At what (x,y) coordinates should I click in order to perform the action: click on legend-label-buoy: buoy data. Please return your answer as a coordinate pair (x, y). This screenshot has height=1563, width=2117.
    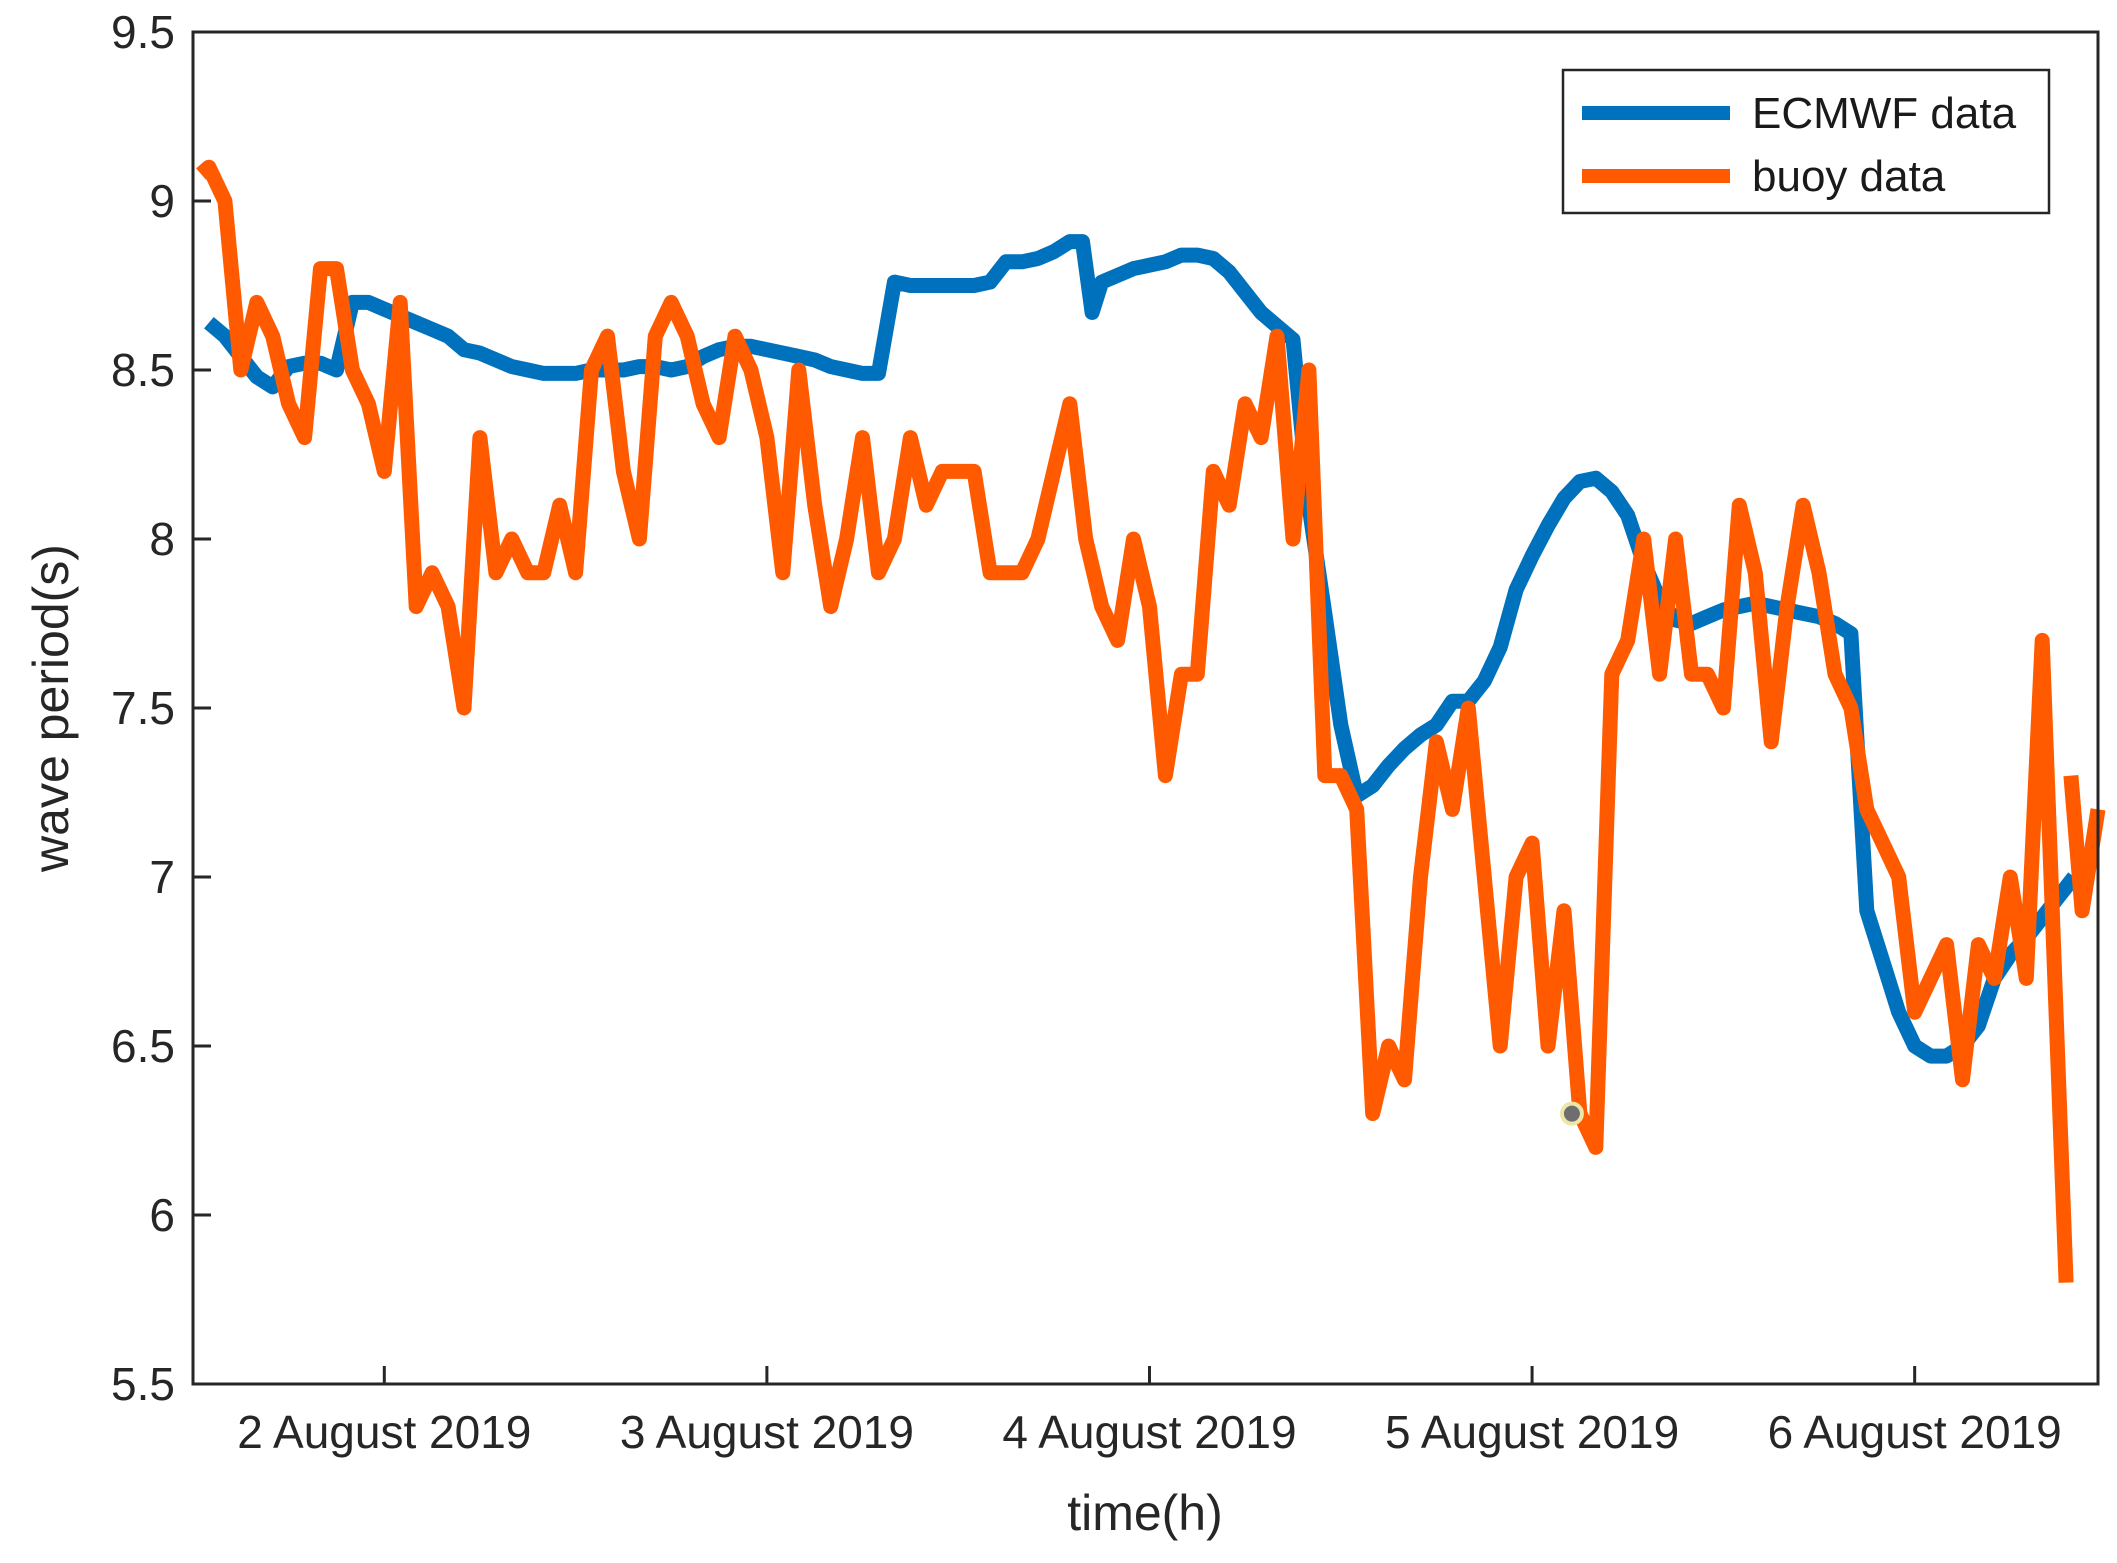
    Looking at the image, I should click on (1849, 176).